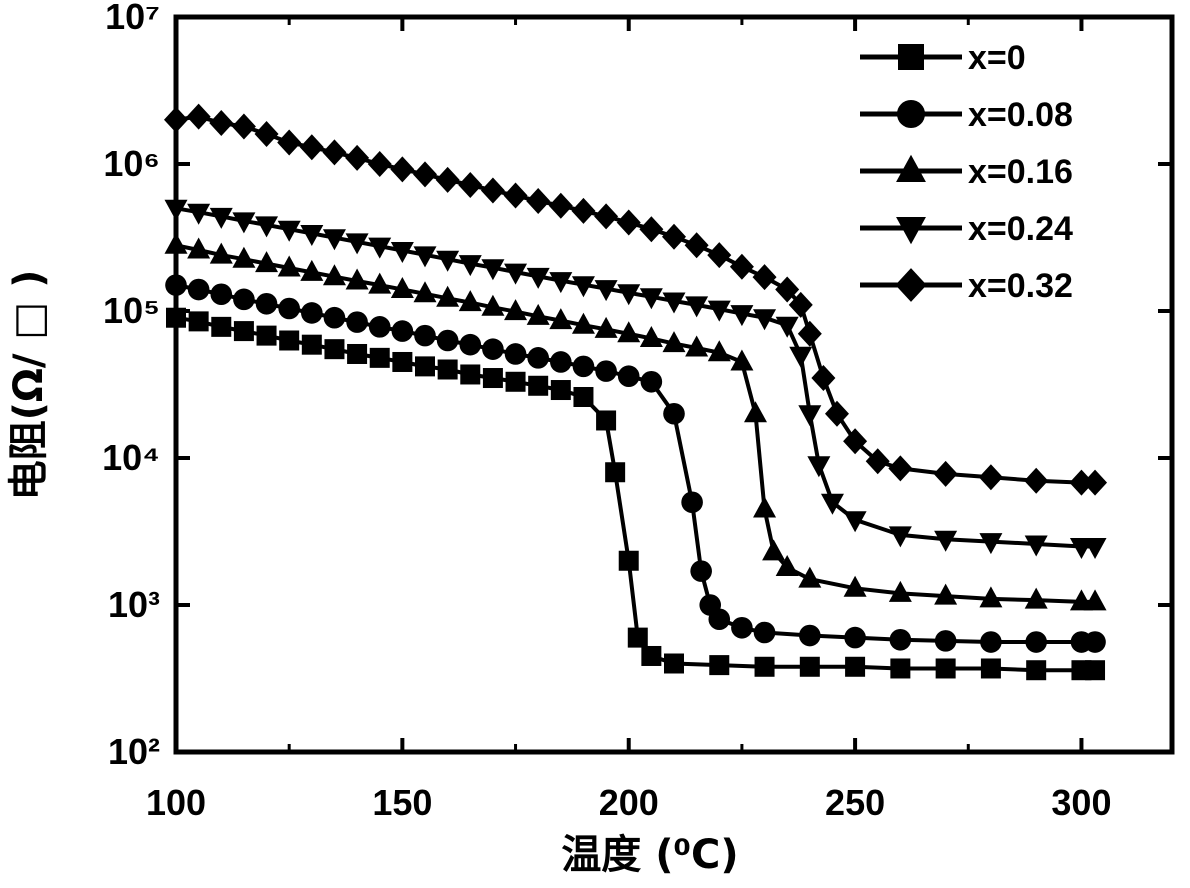 The height and width of the screenshot is (888, 1190). Describe the element at coordinates (943, 58) in the screenshot. I see `legend-entry: x=0` at that location.